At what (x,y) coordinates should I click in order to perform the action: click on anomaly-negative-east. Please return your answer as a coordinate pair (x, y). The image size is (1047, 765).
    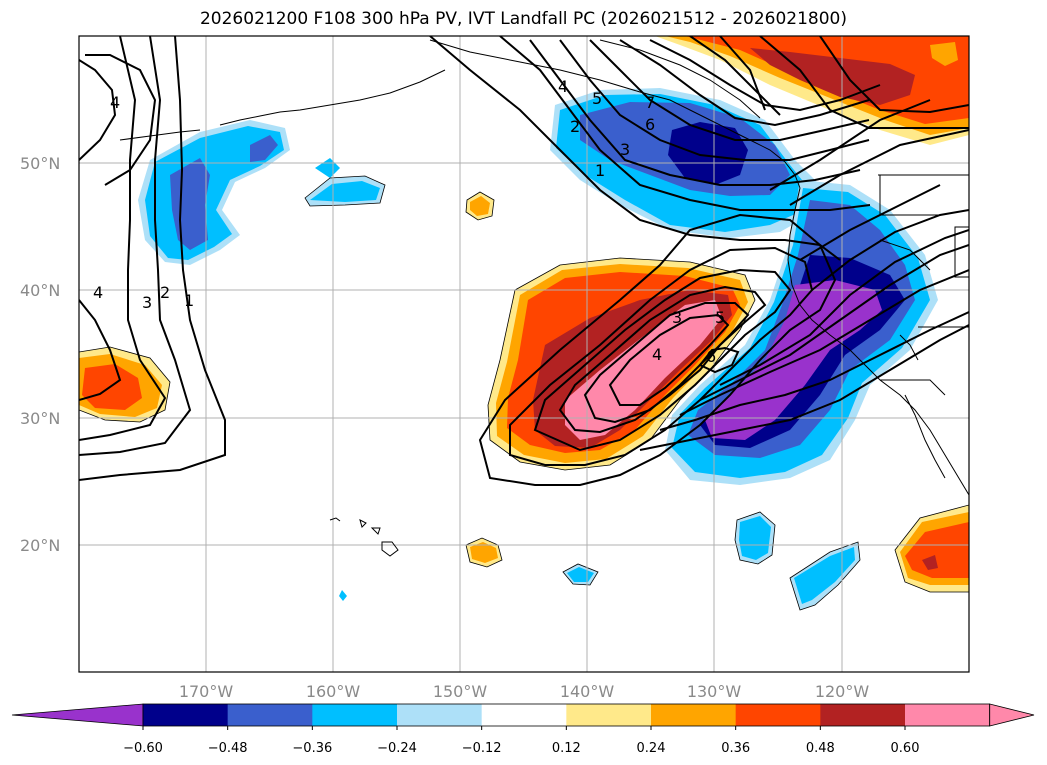
    Looking at the image, I should click on (801, 332).